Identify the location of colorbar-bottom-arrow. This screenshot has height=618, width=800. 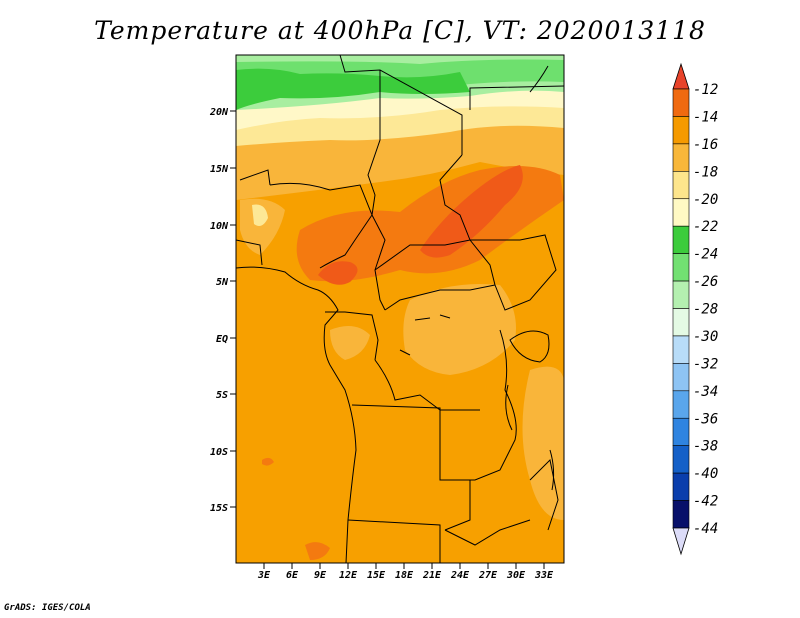
(681, 541).